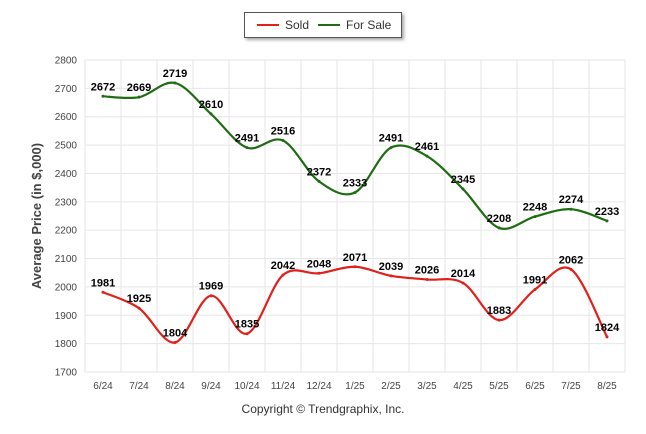  What do you see at coordinates (246, 386) in the screenshot?
I see `x-tick-label: 10/24` at bounding box center [246, 386].